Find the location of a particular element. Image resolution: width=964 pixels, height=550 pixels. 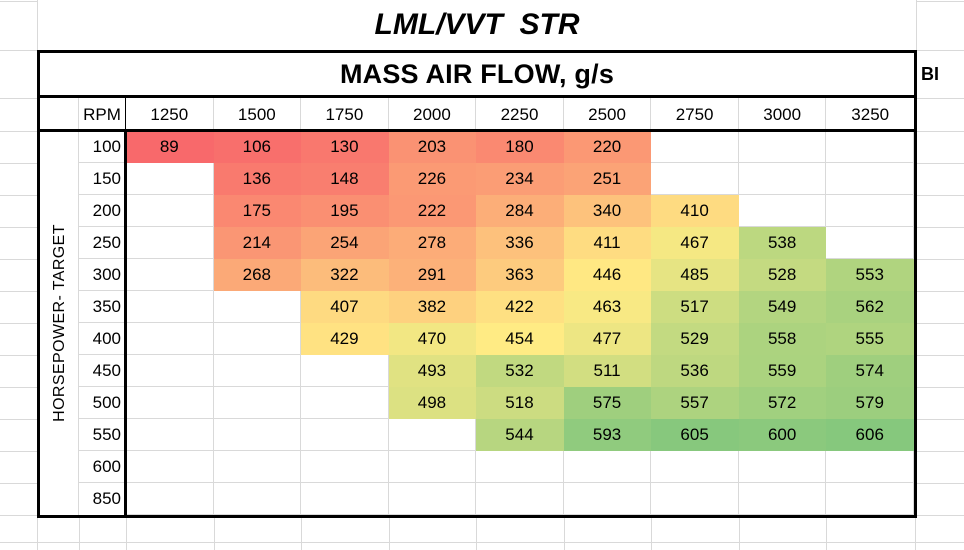

data-cell: 336 is located at coordinates (520, 243).